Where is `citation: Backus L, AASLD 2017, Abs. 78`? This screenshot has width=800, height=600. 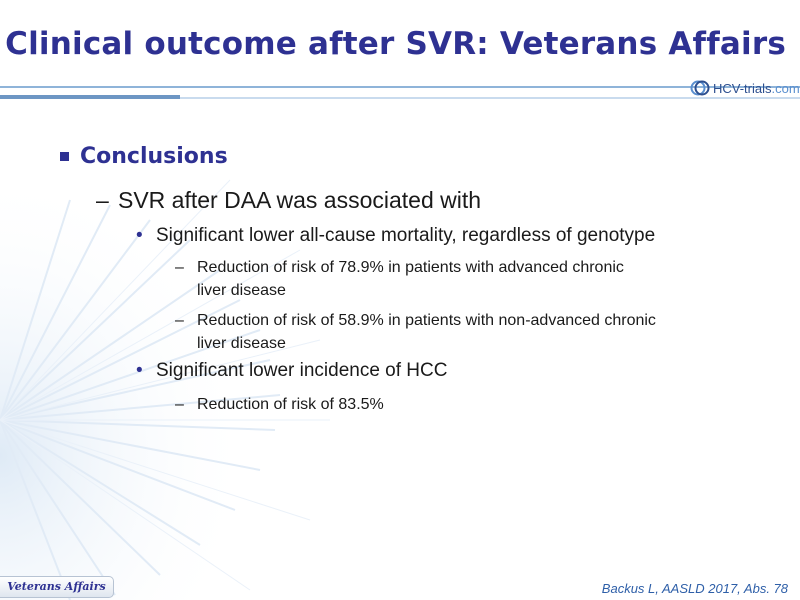
citation: Backus L, AASLD 2017, Abs. 78 is located at coordinates (694, 588).